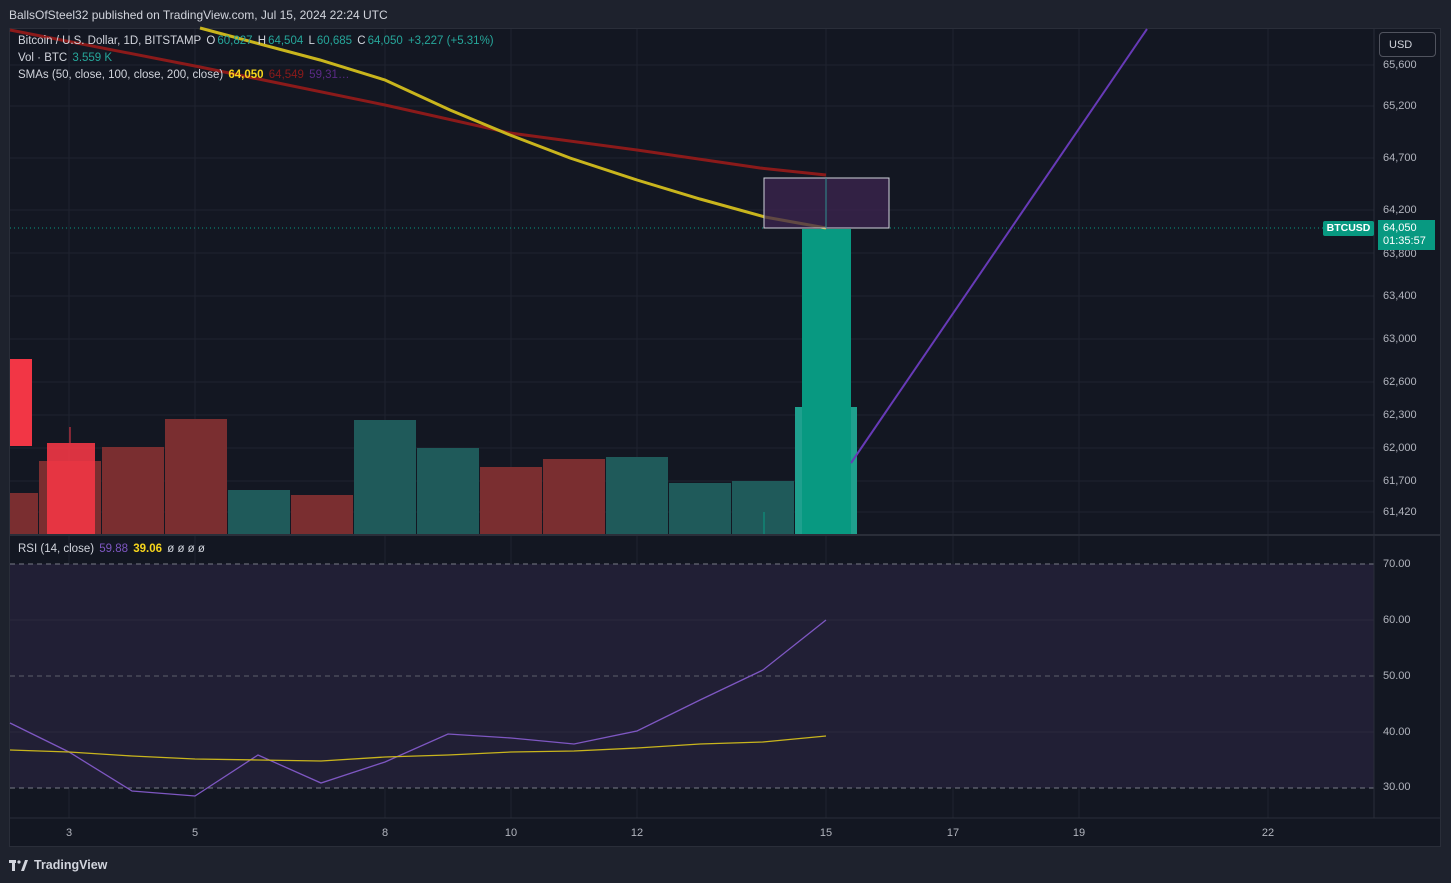 The image size is (1451, 883). I want to click on symbol-price-tag: BTCUSD, so click(1348, 228).